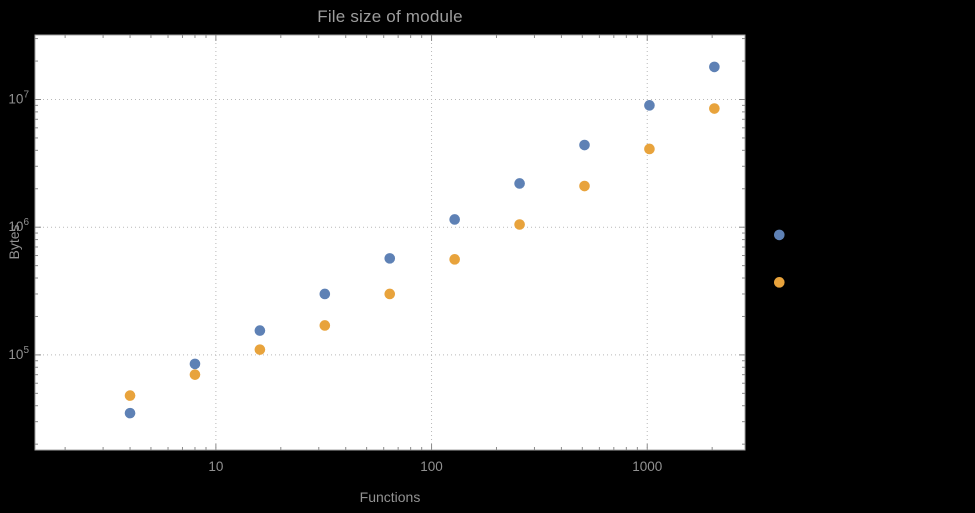  Describe the element at coordinates (18, 353) in the screenshot. I see `y-tick-label: 10⁵` at that location.